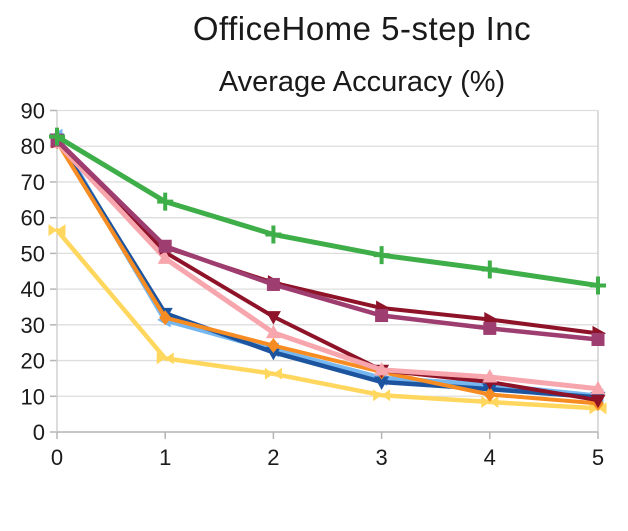 The height and width of the screenshot is (531, 628). Describe the element at coordinates (33, 361) in the screenshot. I see `y-tick-label: 20` at that location.